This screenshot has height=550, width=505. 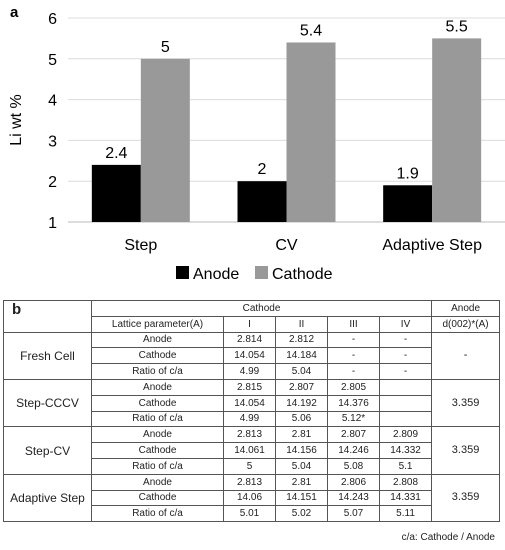 I want to click on bar-data-label: 1.9, so click(x=408, y=173).